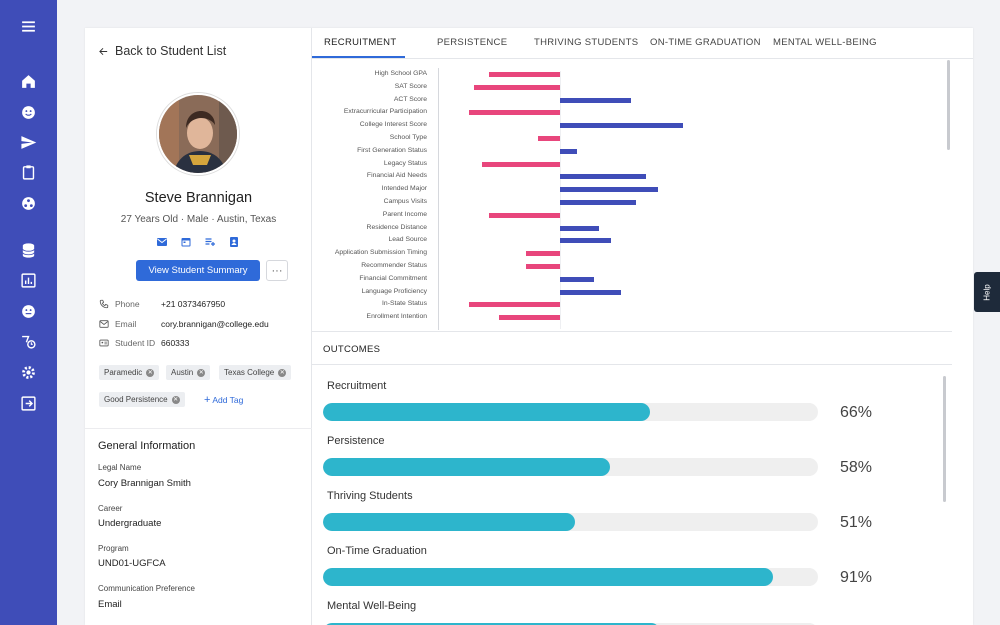  I want to click on email-row: Email cory.brannigan@college.edu, so click(184, 324).